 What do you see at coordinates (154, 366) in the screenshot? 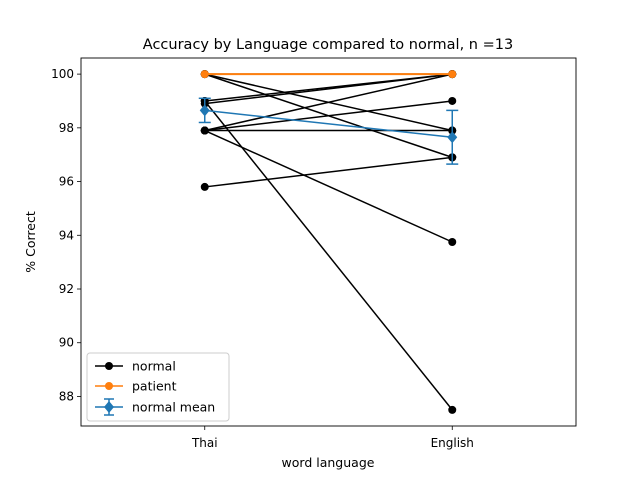
I see `legend-label: normal` at bounding box center [154, 366].